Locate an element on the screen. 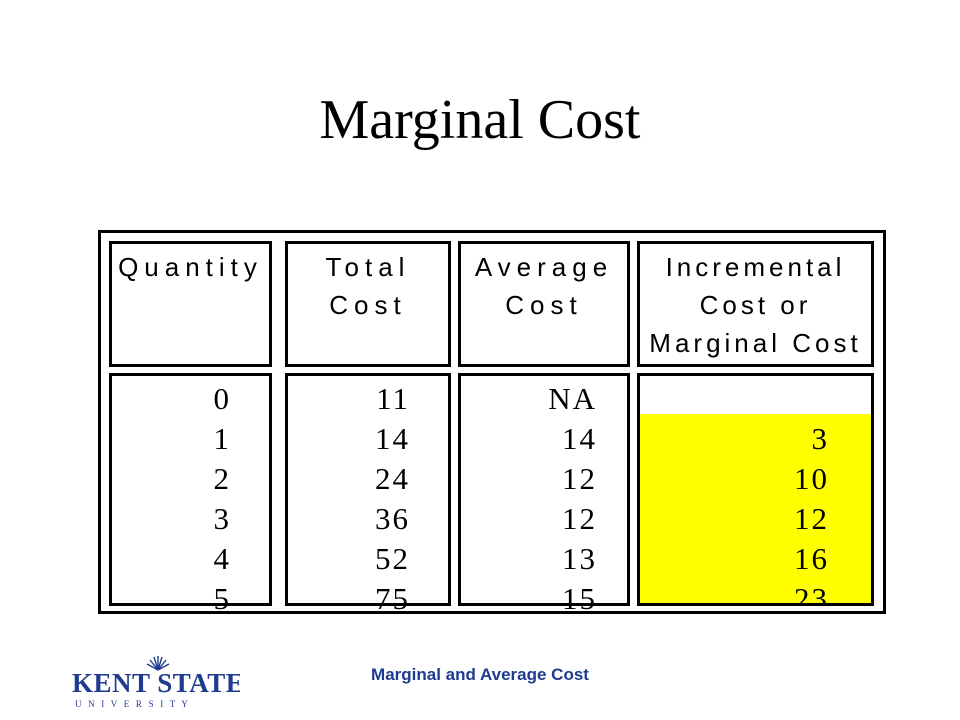  body-marginal-cost: 3 10 12 16 23 is located at coordinates (755, 489).